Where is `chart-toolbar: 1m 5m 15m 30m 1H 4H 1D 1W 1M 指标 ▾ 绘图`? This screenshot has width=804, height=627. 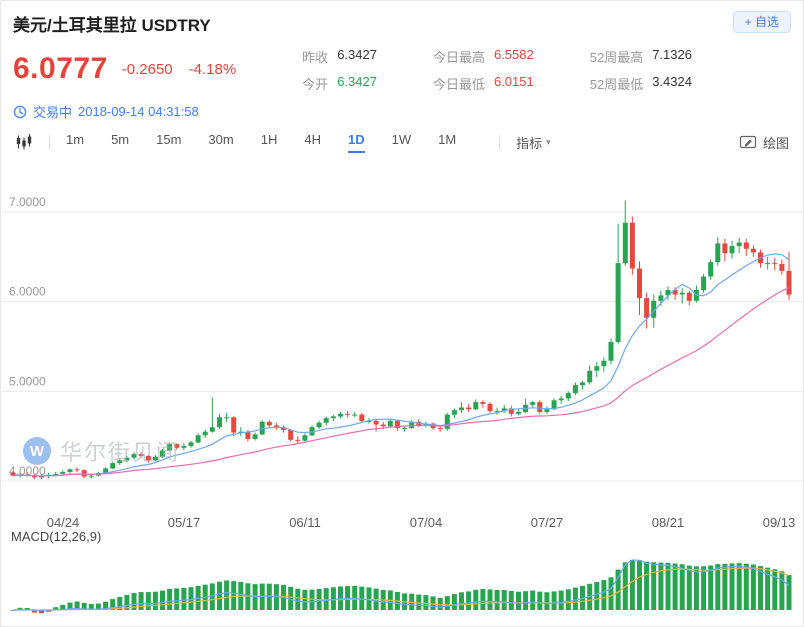
chart-toolbar: 1m 5m 15m 30m 1H 4H 1D 1W 1M 指标 ▾ 绘图 is located at coordinates (402, 142).